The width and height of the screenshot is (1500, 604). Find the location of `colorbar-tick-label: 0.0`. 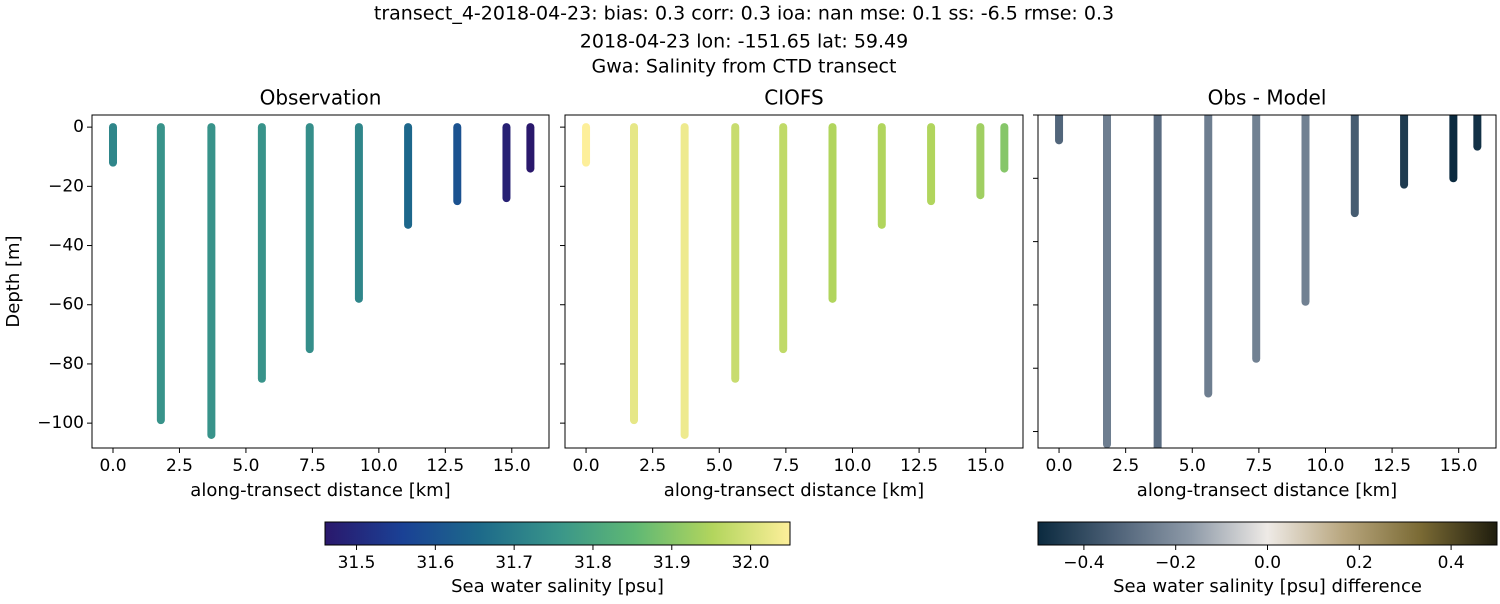

colorbar-tick-label: 0.0 is located at coordinates (1267, 563).